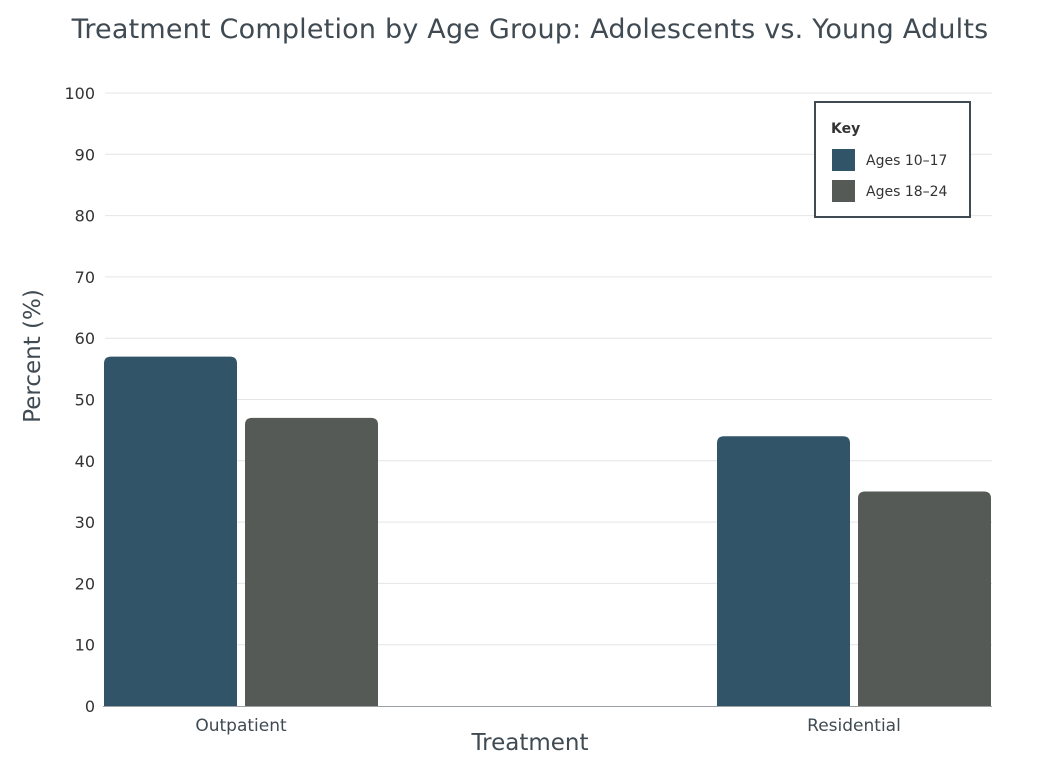 Image resolution: width=1060 pixels, height=768 pixels. Describe the element at coordinates (90, 706) in the screenshot. I see `y-tick-label: 0` at that location.